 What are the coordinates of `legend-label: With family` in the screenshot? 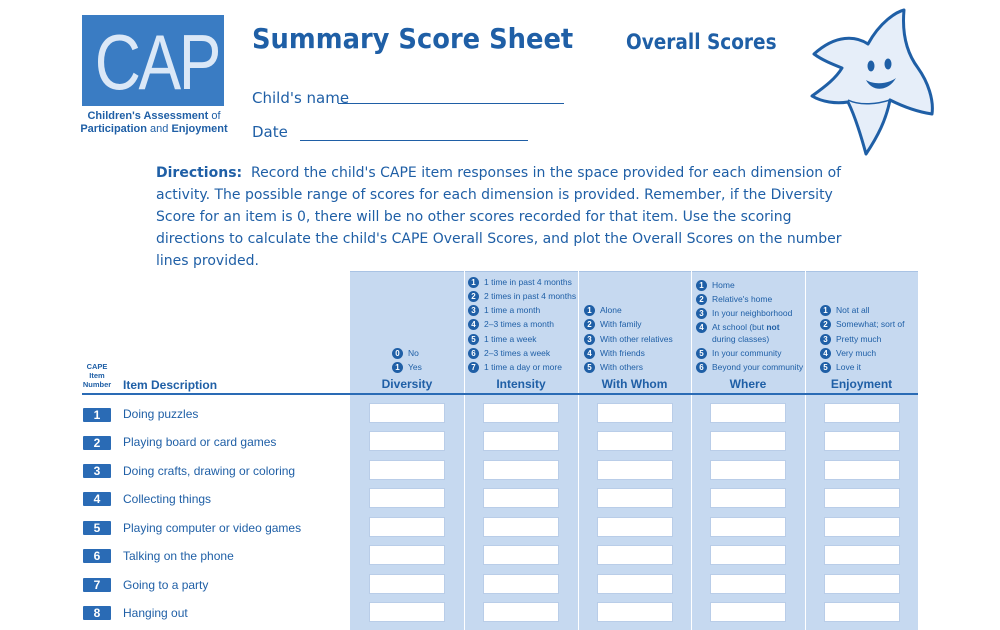 It's located at (621, 324).